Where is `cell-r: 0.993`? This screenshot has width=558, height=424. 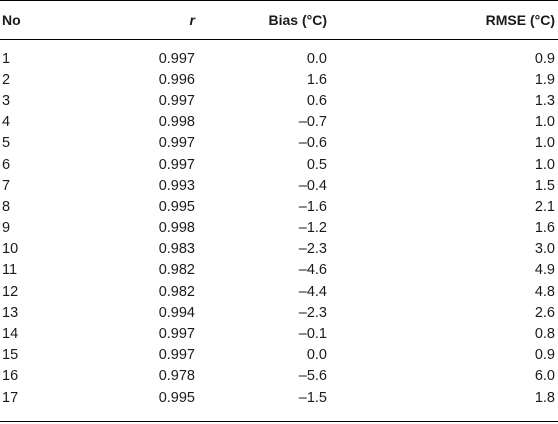 cell-r: 0.993 is located at coordinates (176, 185).